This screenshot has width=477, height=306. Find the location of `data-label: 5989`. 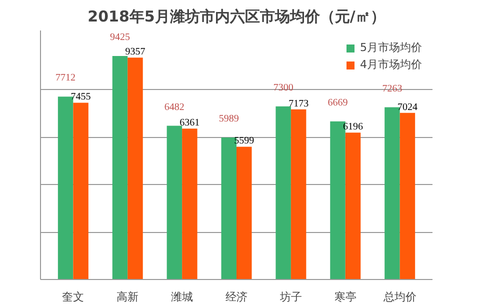

data-label: 5989 is located at coordinates (228, 118).